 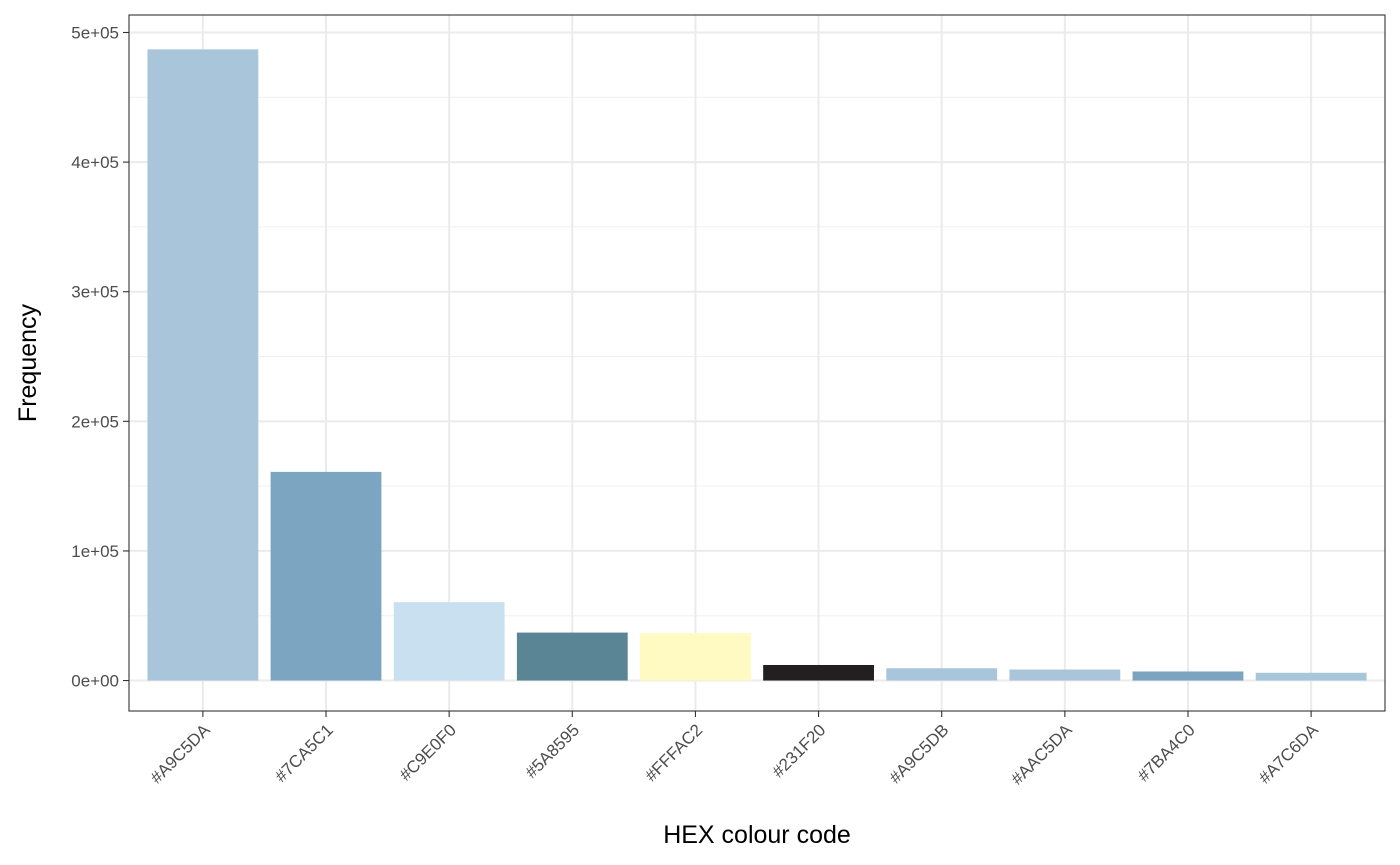 What do you see at coordinates (919, 753) in the screenshot?
I see `x-tick-label: #A9C5DB` at bounding box center [919, 753].